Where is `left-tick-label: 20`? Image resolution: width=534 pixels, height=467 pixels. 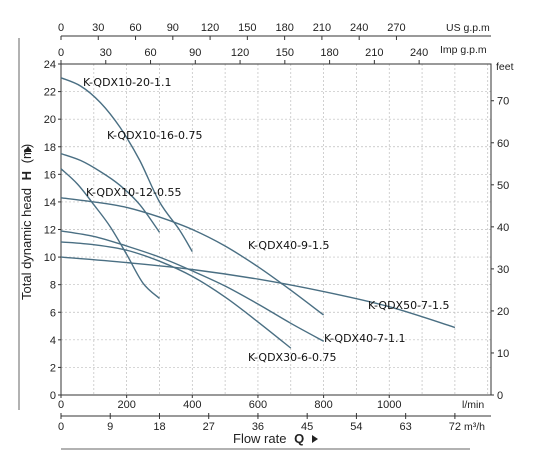
left-tick-label: 20 is located at coordinates (50, 120).